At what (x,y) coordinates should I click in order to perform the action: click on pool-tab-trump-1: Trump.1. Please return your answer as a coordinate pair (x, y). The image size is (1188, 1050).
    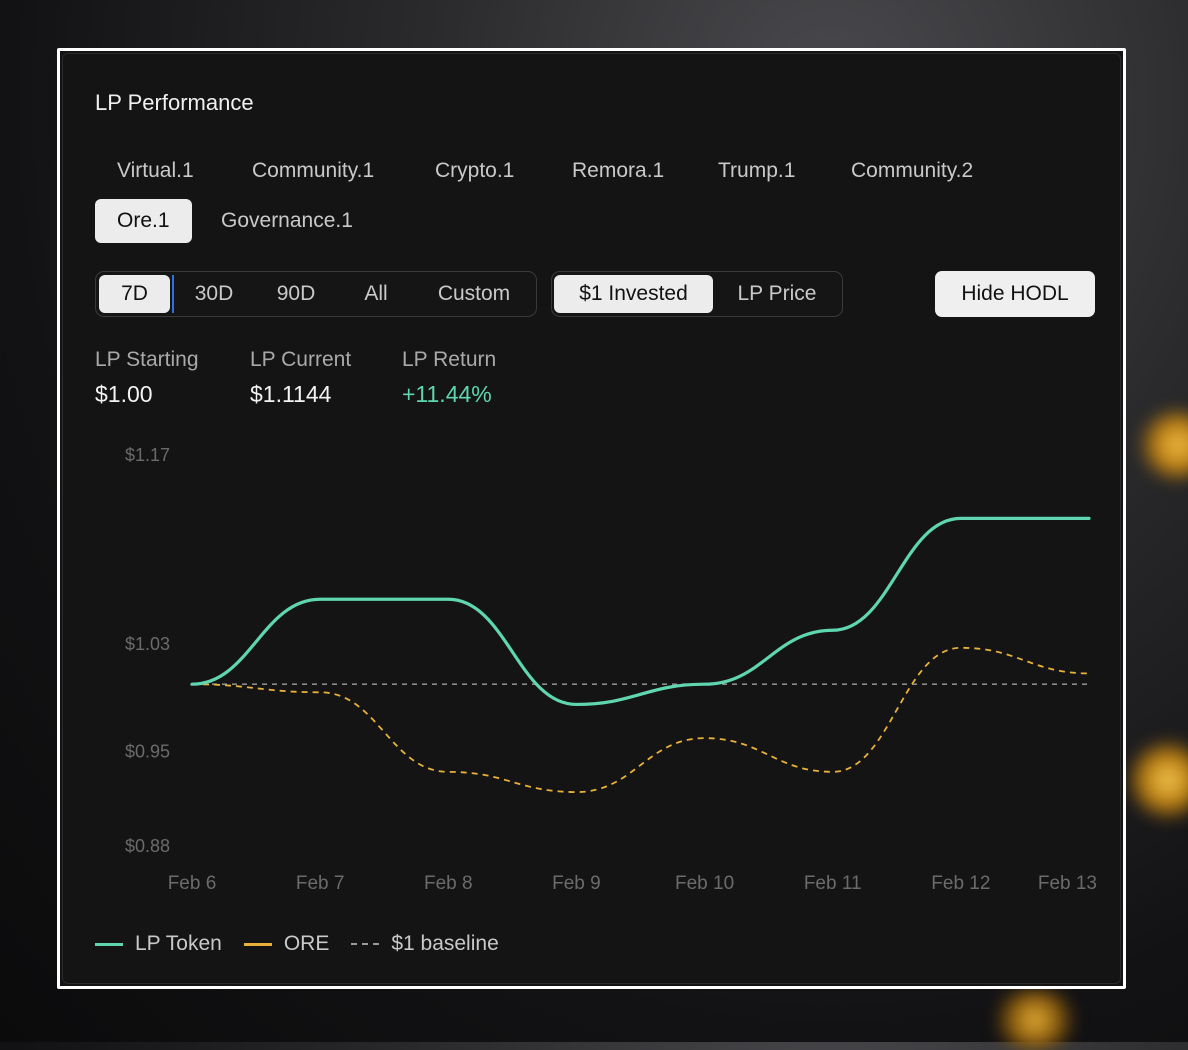
    Looking at the image, I should click on (757, 170).